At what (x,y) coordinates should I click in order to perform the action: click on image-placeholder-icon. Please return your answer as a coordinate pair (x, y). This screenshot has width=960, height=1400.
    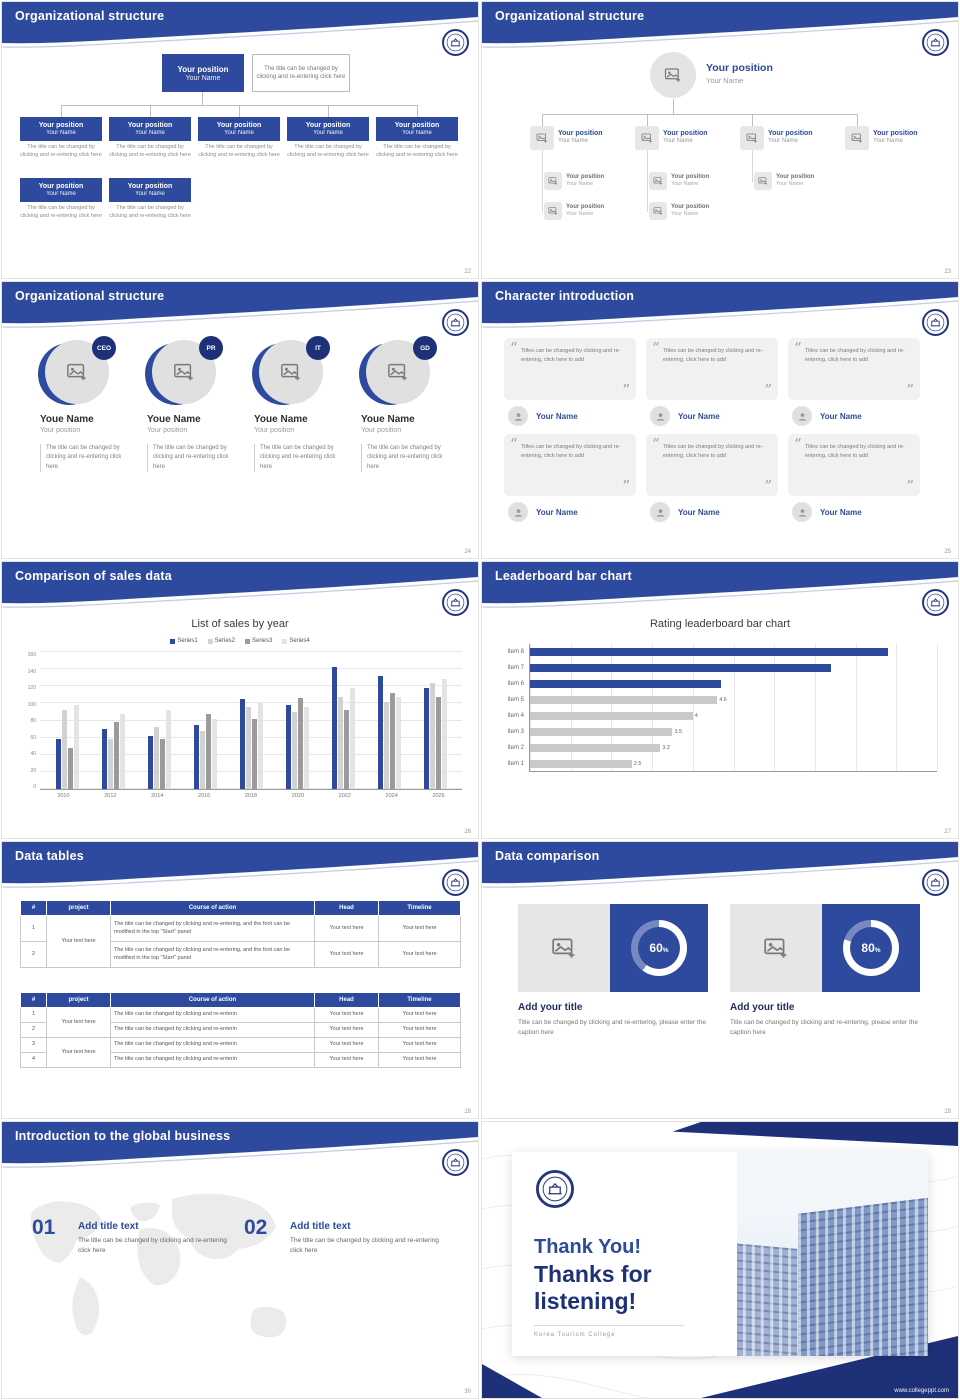
    Looking at the image, I should click on (658, 211).